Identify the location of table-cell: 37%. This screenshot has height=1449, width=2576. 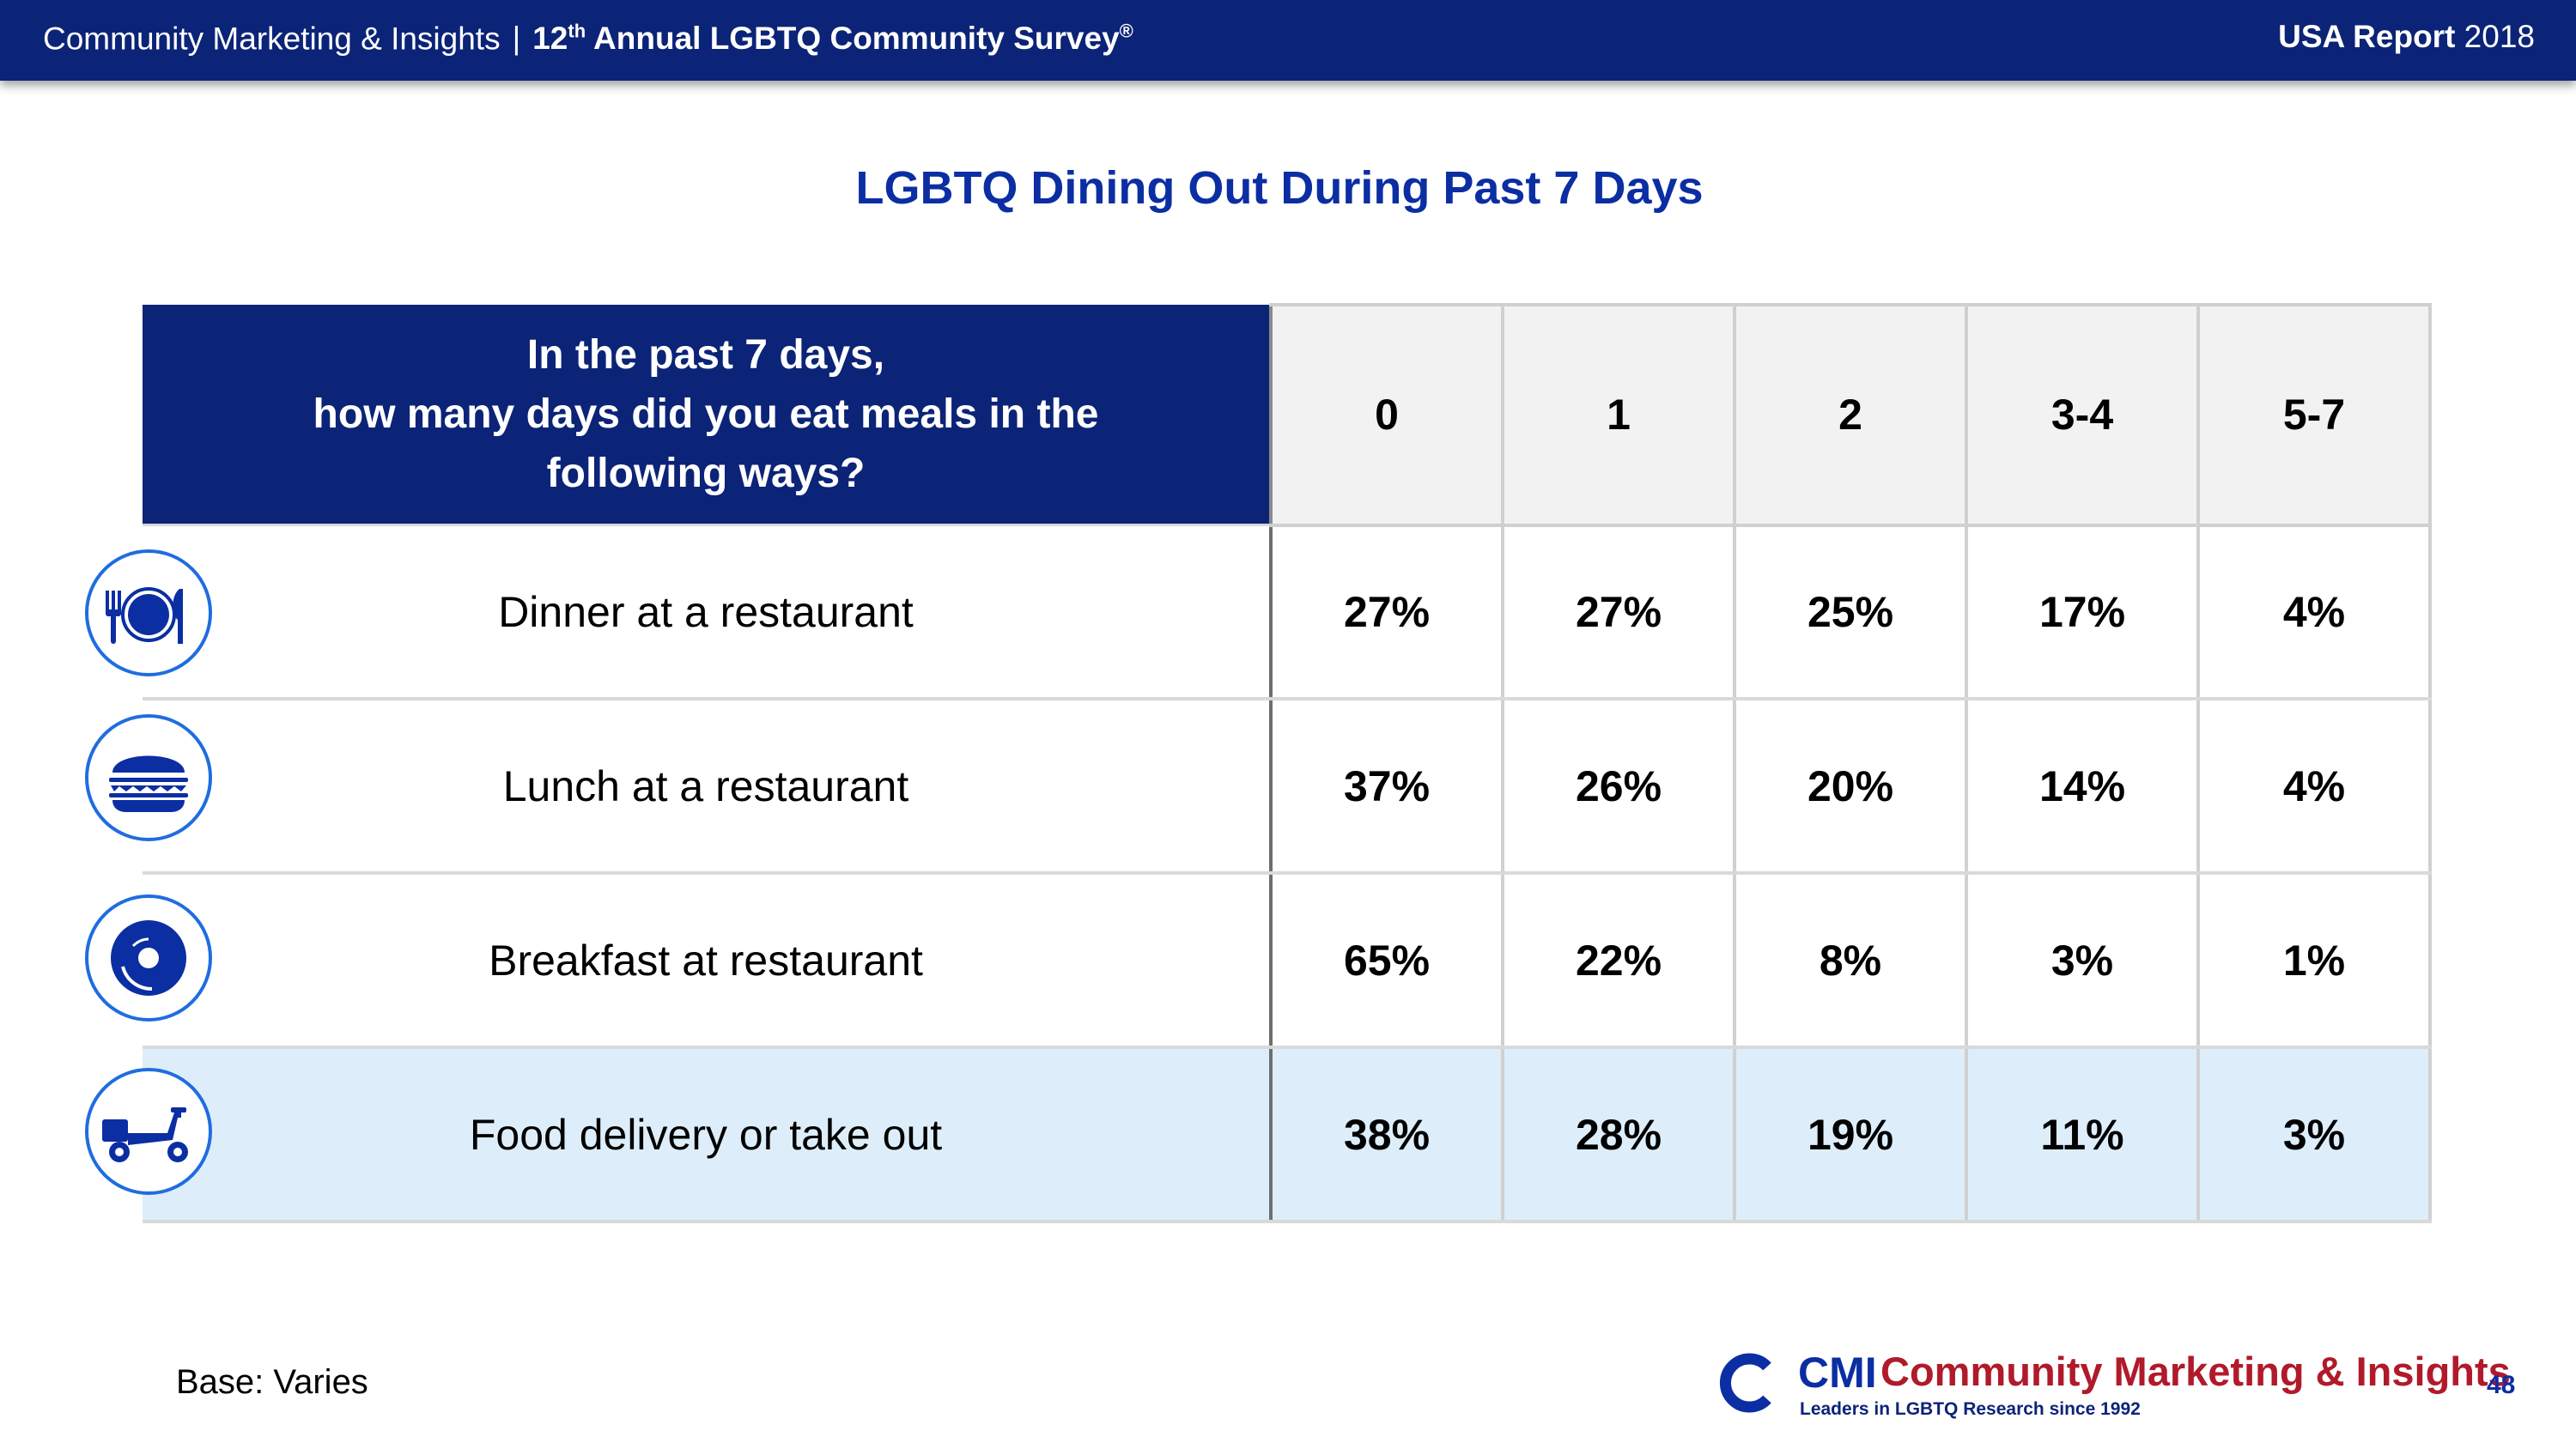
(1386, 787).